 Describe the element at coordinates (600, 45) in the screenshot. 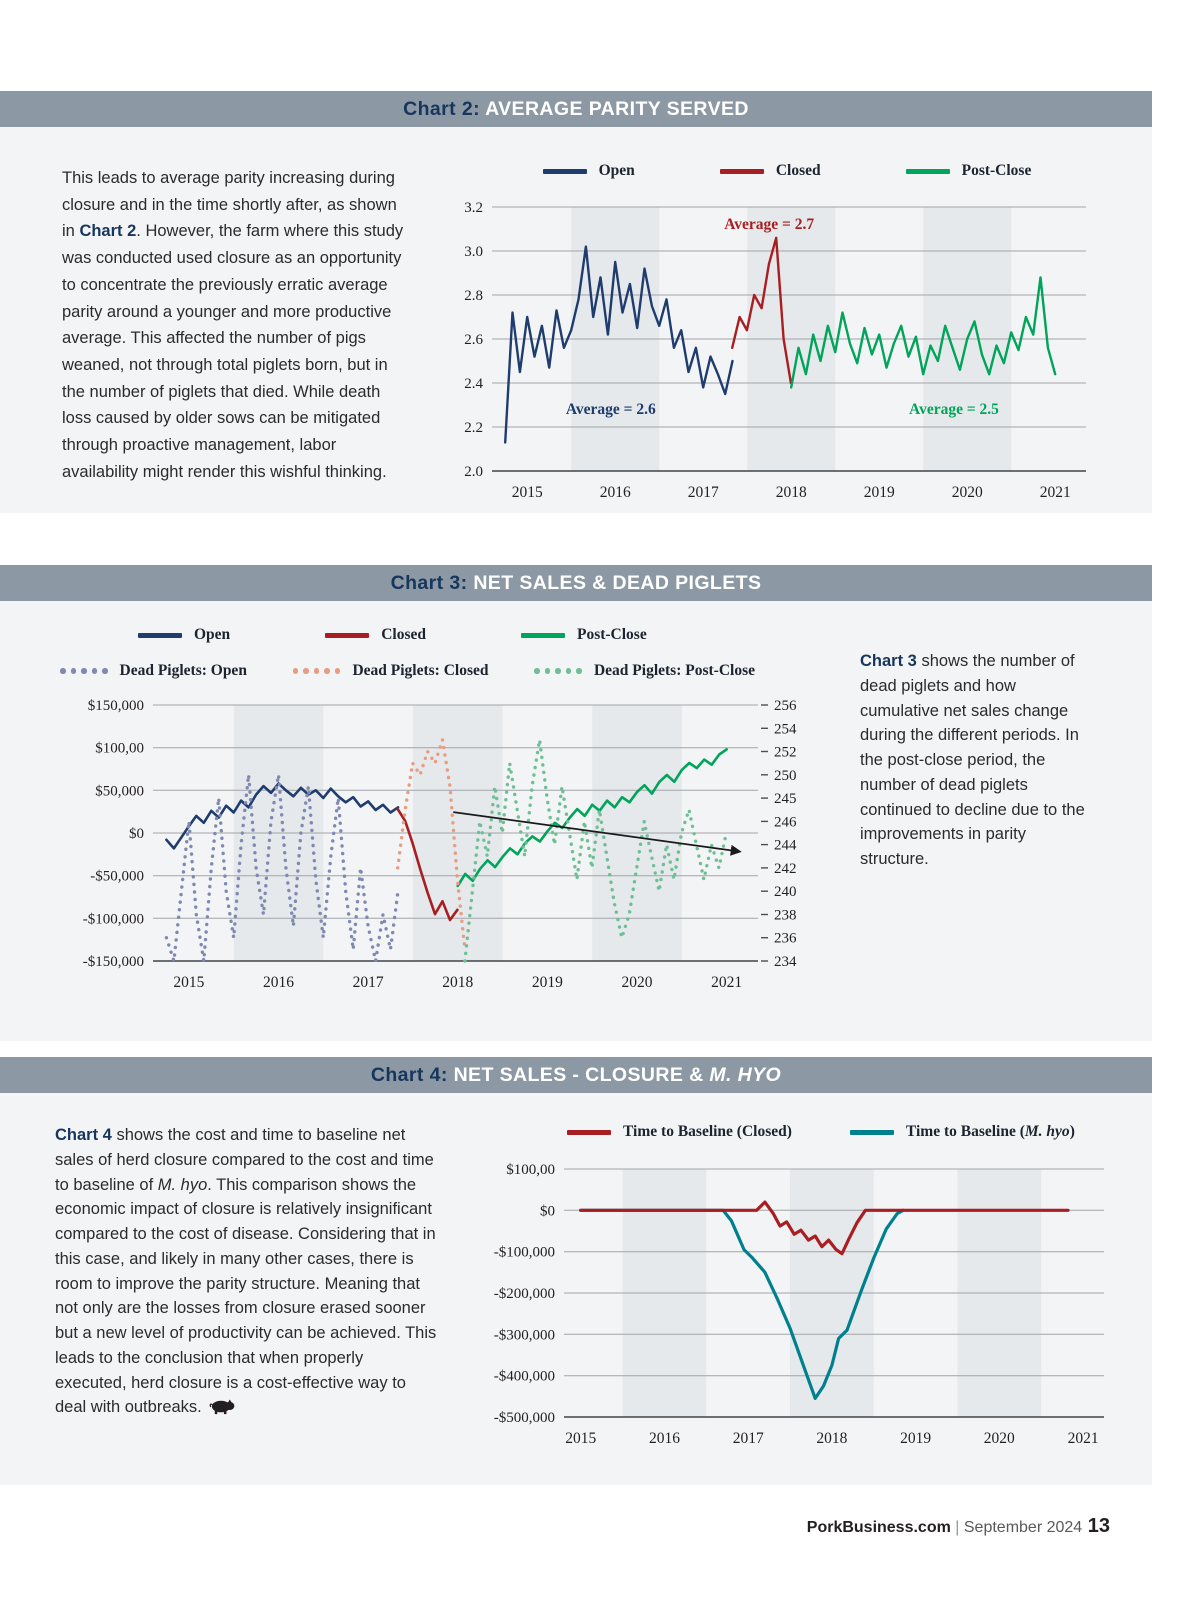

I see `top-margin` at that location.